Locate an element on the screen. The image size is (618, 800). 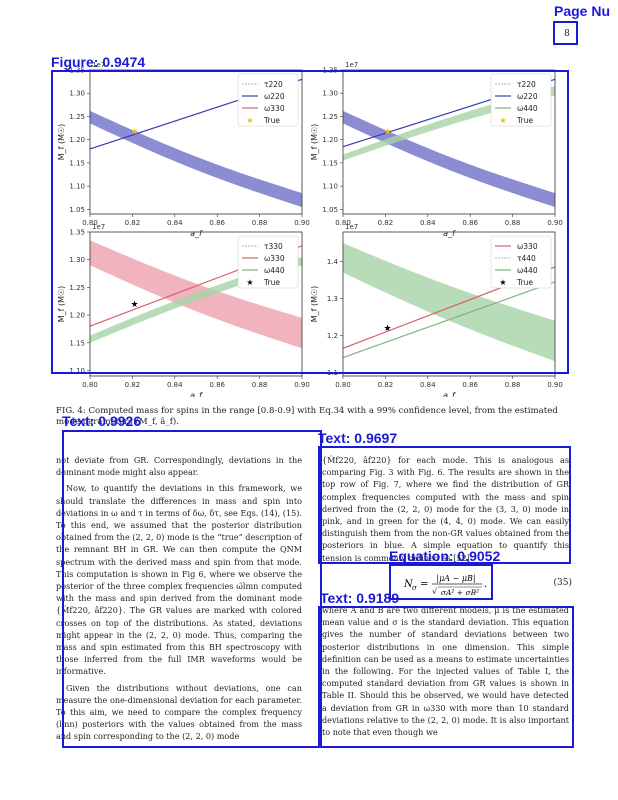
annotation-label: Text: 0.9926 is located at coordinates (102, 421).